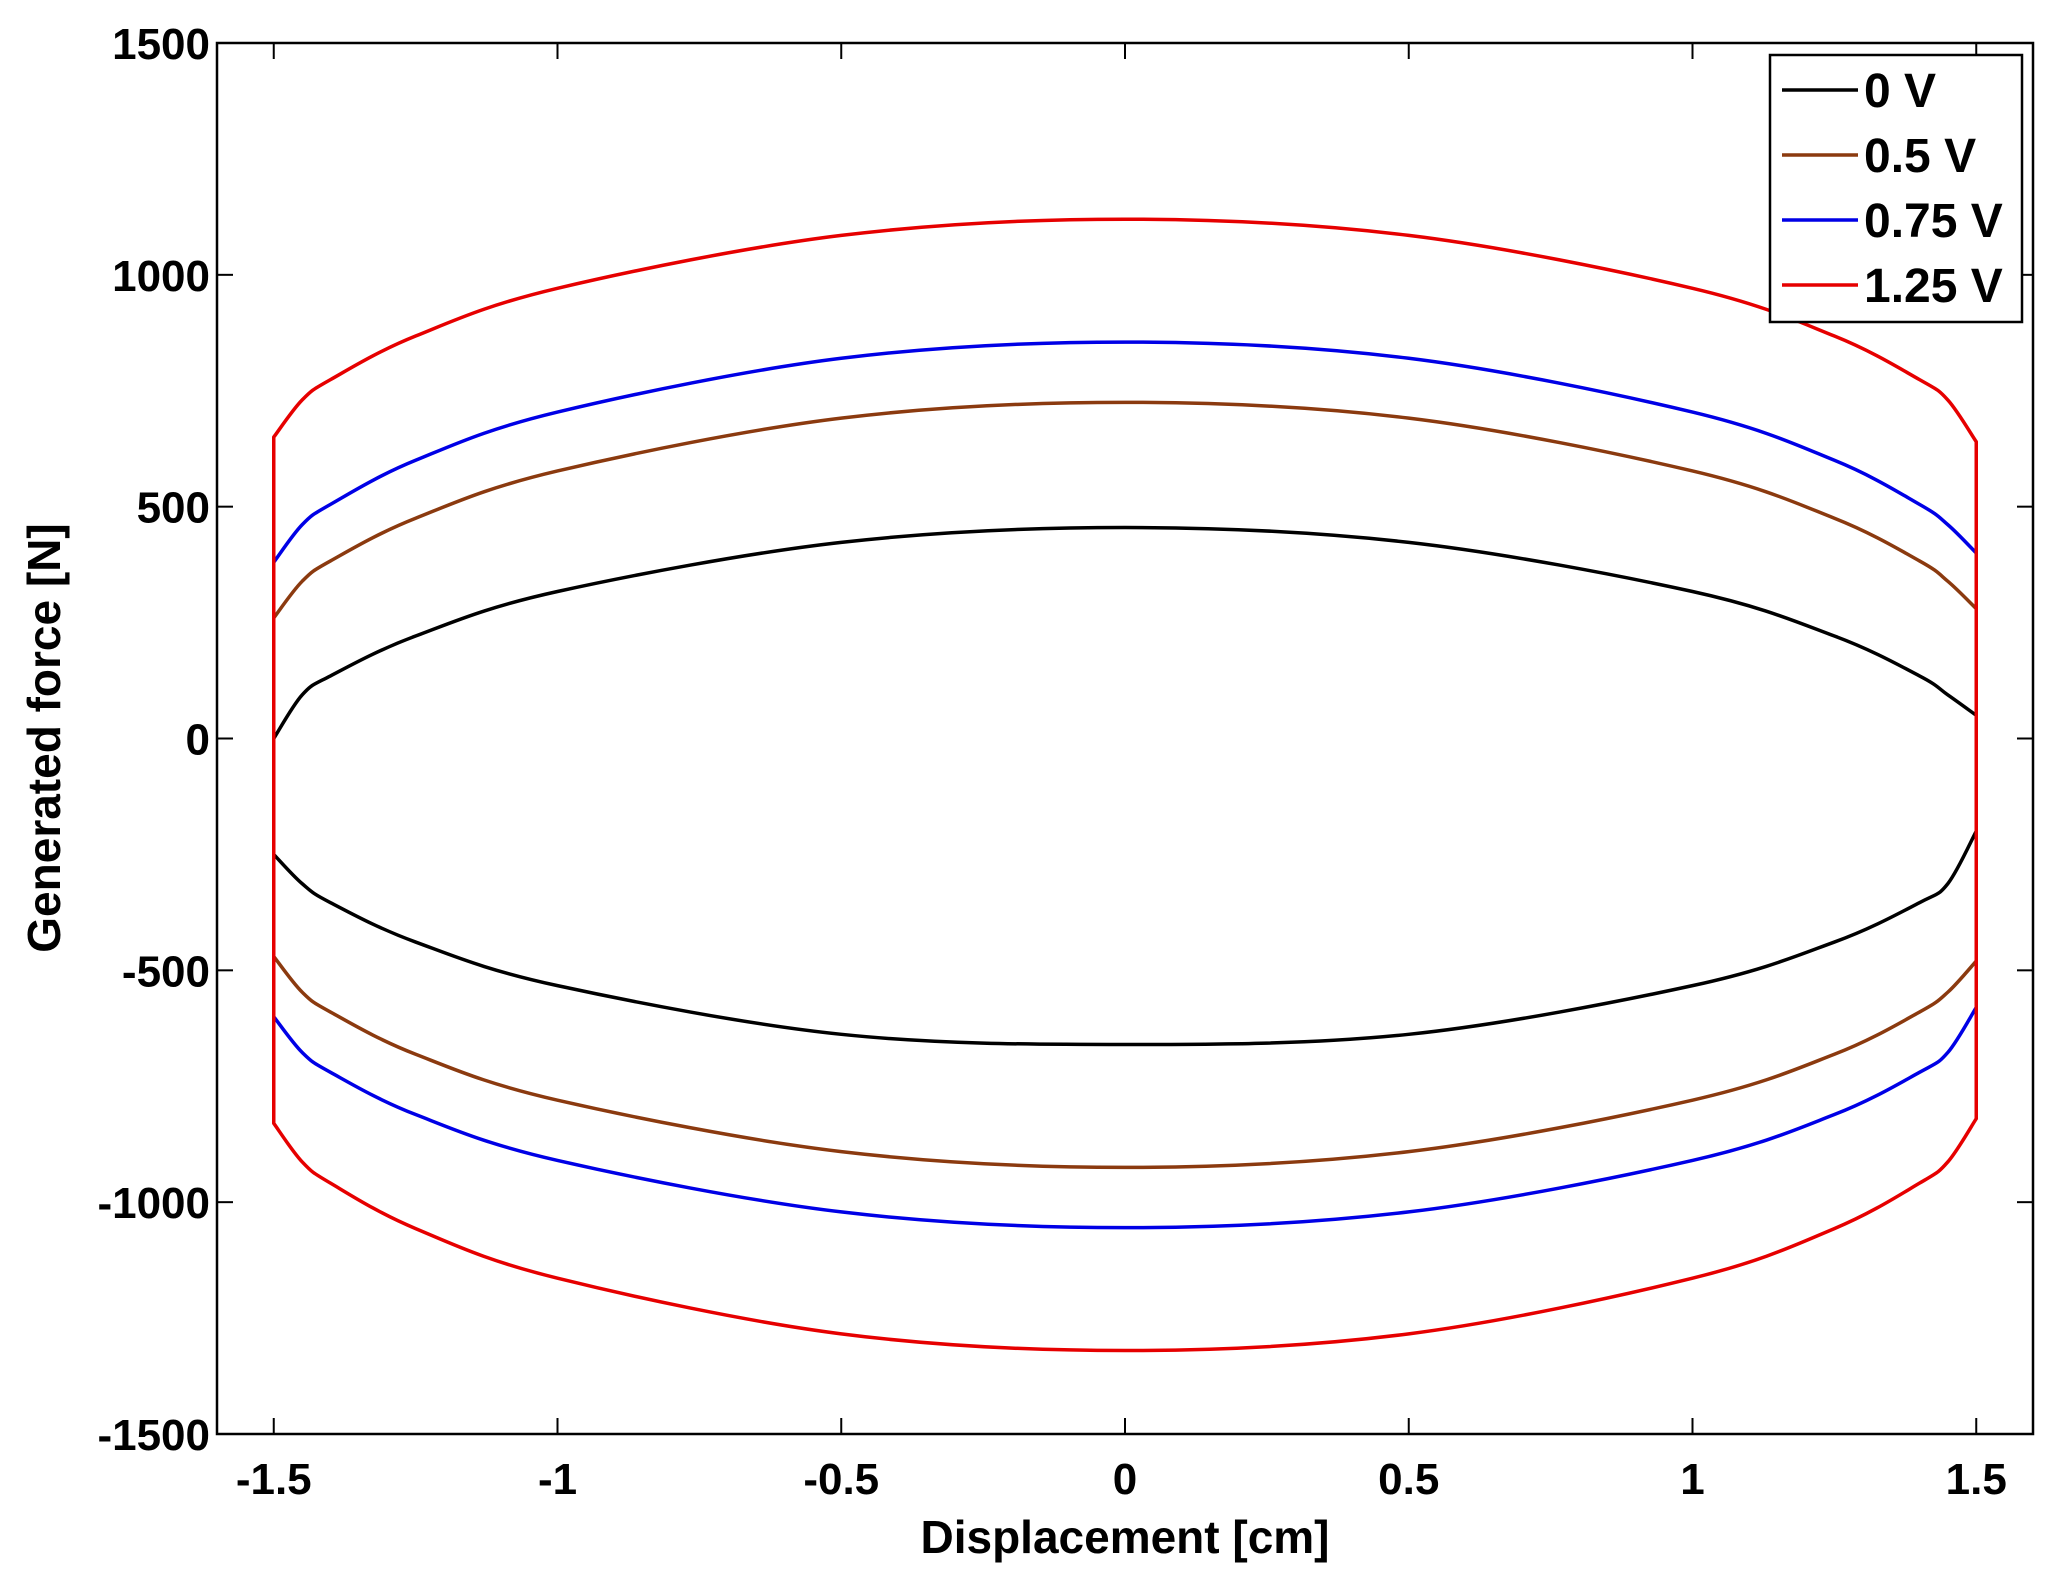 This screenshot has height=1576, width=2067. What do you see at coordinates (1900, 91) in the screenshot?
I see `legend-label: 0 V` at bounding box center [1900, 91].